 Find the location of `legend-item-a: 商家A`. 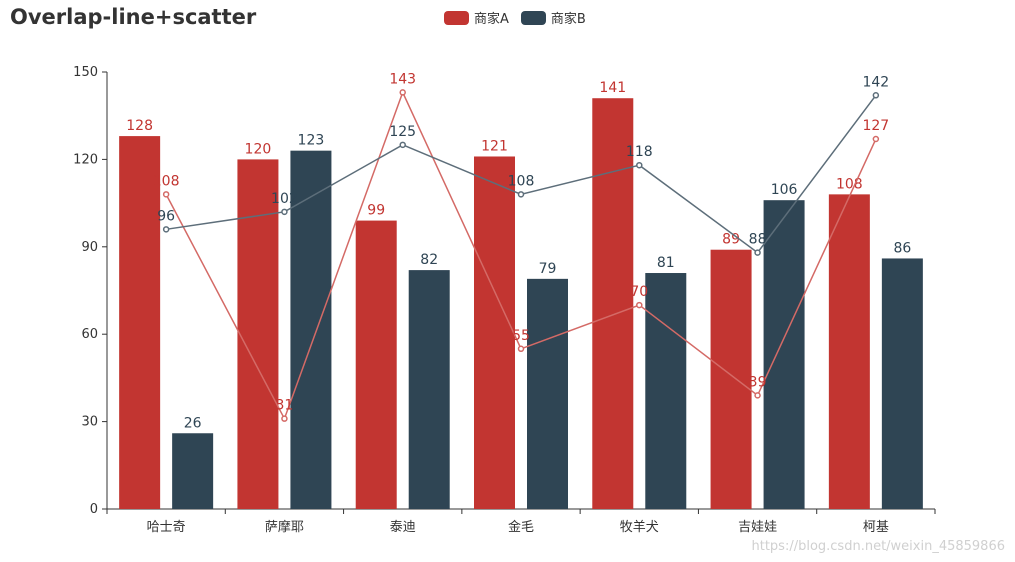

legend-item-a: 商家A is located at coordinates (476, 17).